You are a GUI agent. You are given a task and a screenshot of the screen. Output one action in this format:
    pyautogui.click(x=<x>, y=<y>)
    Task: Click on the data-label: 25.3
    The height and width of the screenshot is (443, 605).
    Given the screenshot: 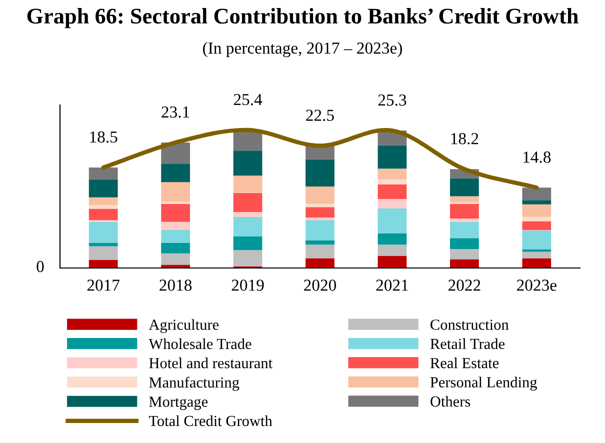 What is the action you would take?
    pyautogui.click(x=392, y=100)
    